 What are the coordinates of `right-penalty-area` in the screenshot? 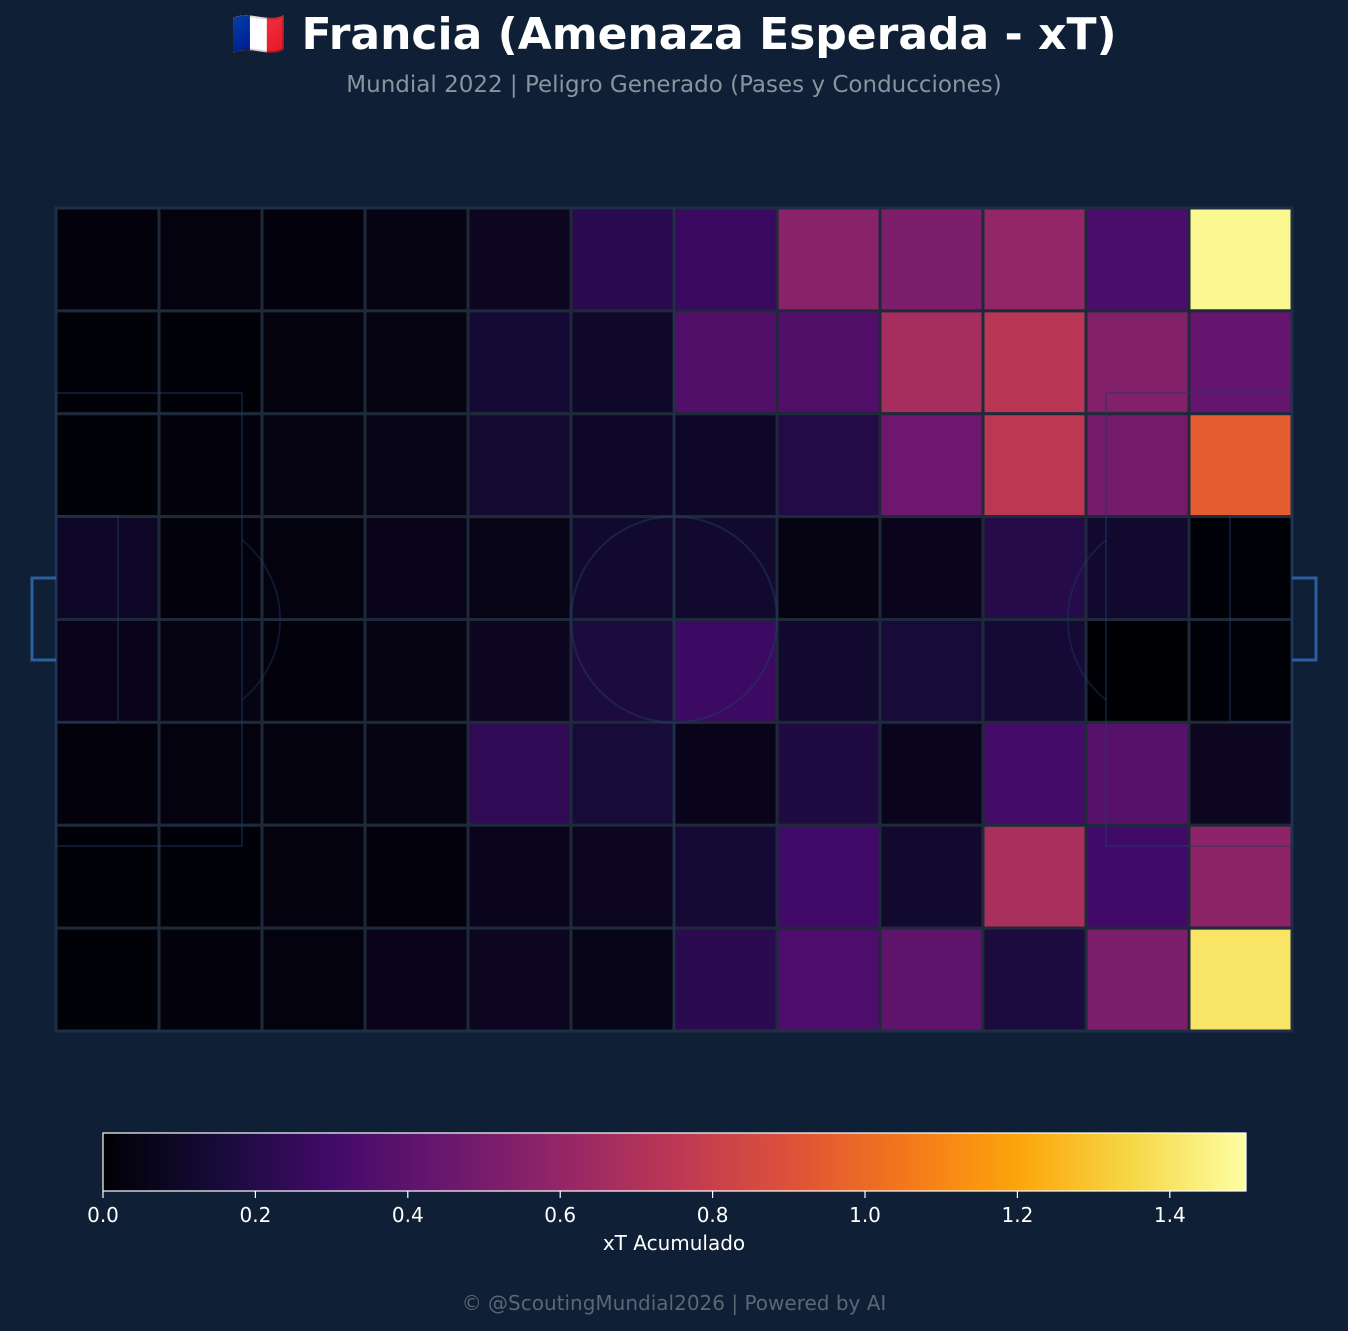 It's located at (1199, 619).